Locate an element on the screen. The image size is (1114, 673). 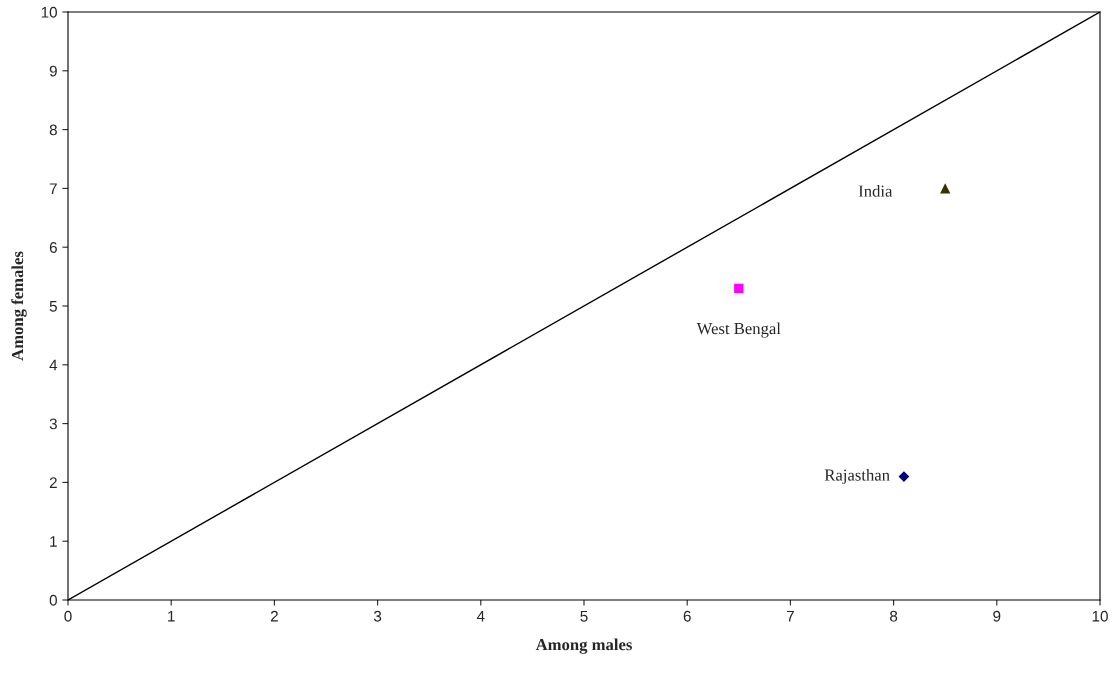
series-label: Rajasthan is located at coordinates (857, 476).